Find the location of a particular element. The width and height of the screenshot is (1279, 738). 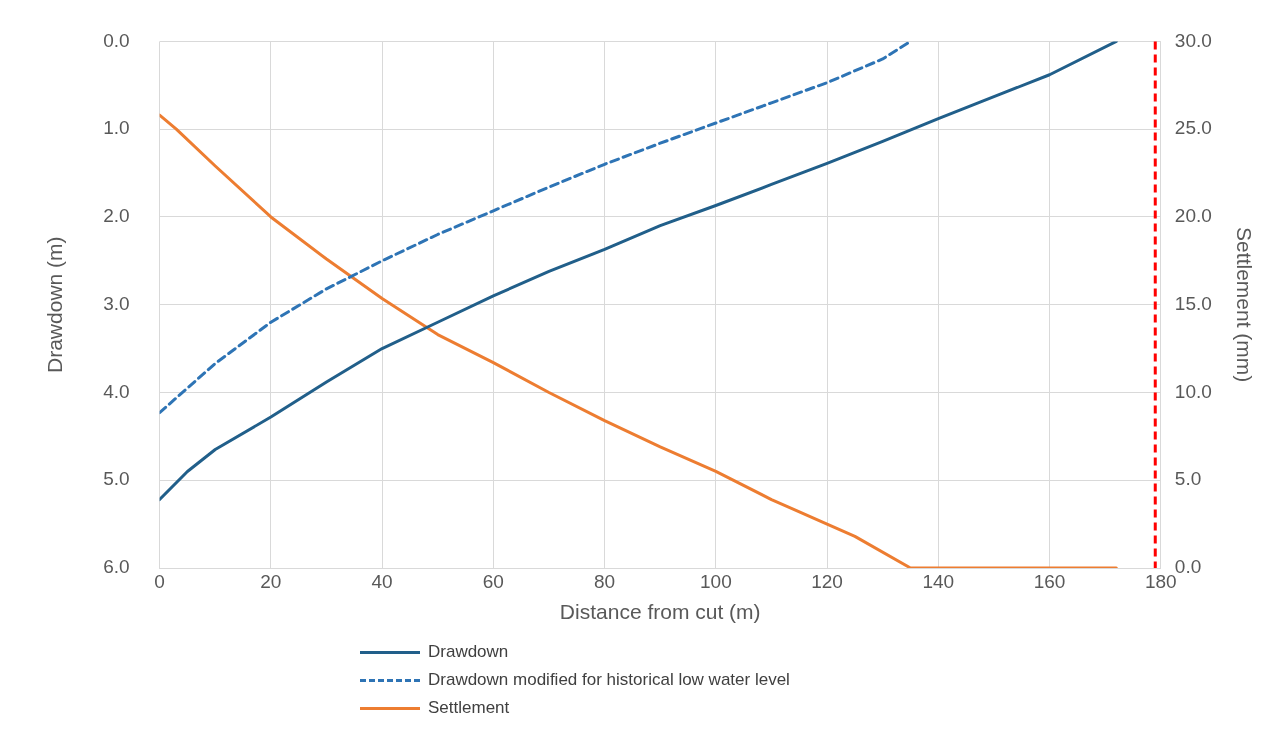

x-tick-label: 60 is located at coordinates (493, 581).